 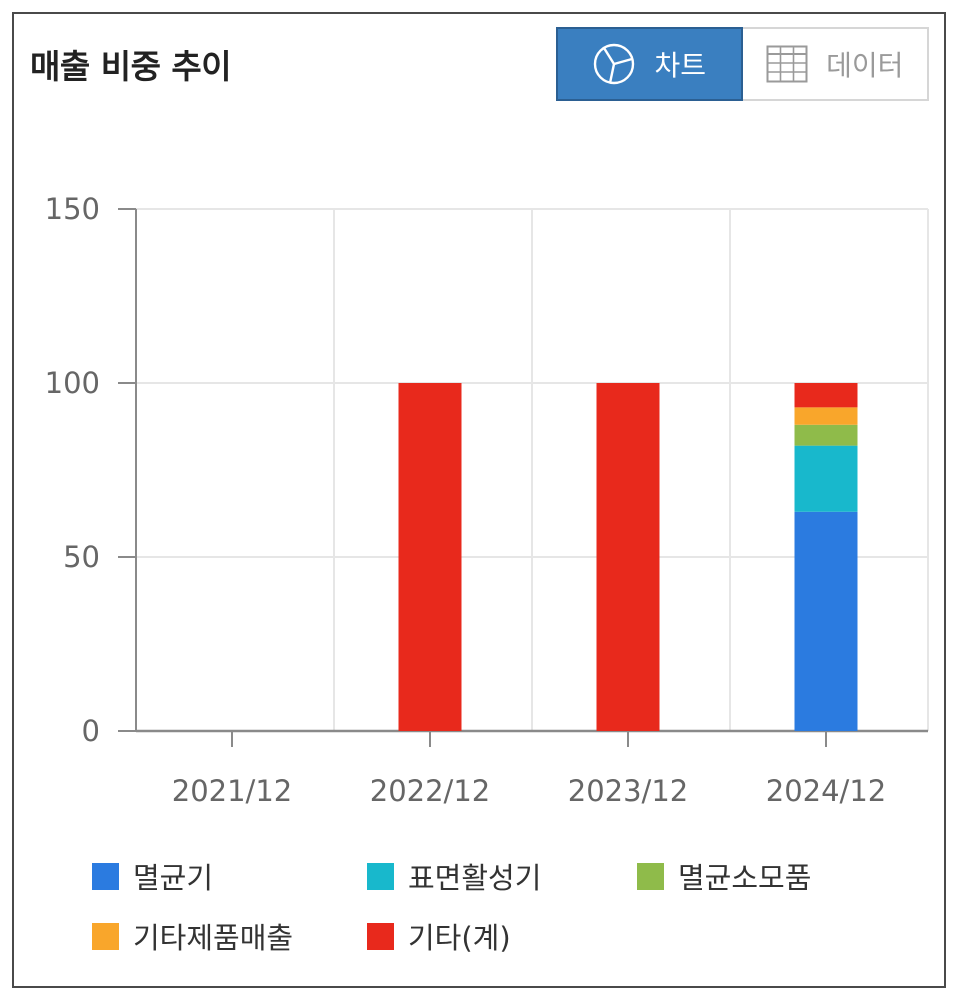 I want to click on chart-title: 매출 비중 추이, so click(x=131, y=66).